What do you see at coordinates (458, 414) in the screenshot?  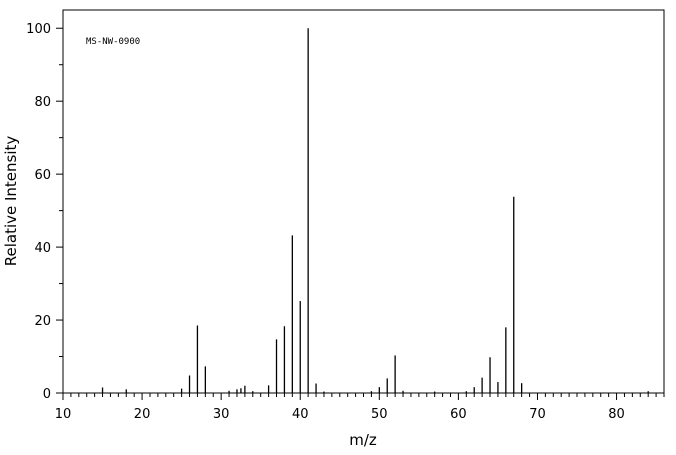 I see `x-tick-label: 60` at bounding box center [458, 414].